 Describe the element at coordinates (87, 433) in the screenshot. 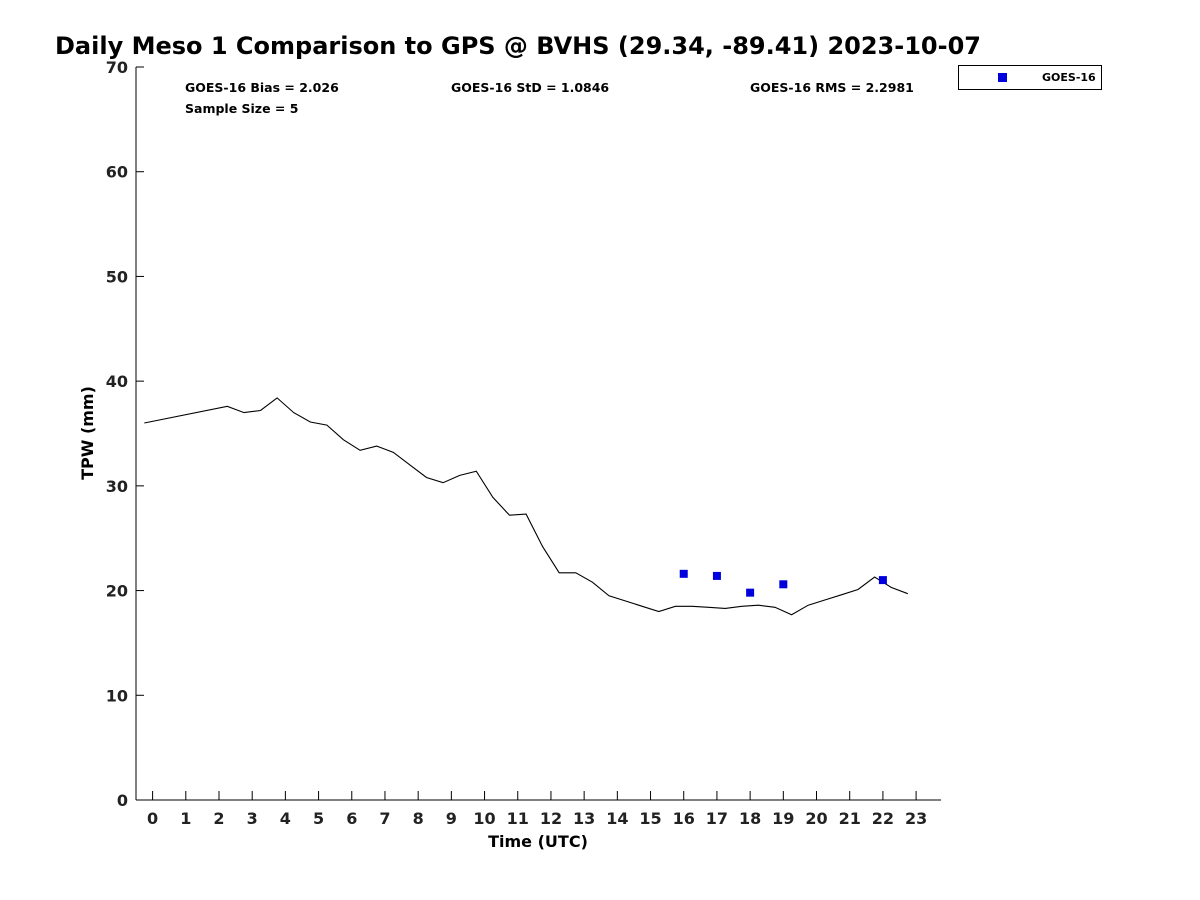

I see `y-axis-label: TPW (mm)` at that location.